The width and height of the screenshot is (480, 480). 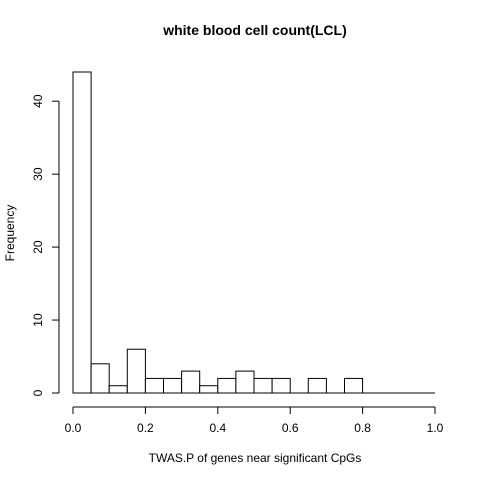 I want to click on x-tick-label: 1.0, so click(x=435, y=428).